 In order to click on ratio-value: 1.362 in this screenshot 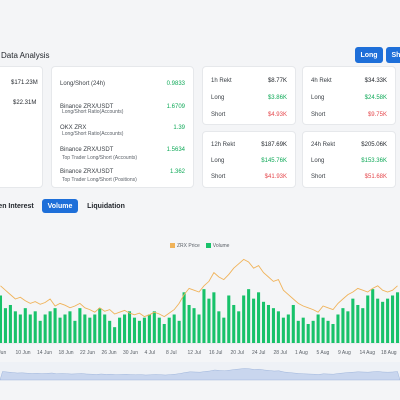, I will do `click(177, 172)`.